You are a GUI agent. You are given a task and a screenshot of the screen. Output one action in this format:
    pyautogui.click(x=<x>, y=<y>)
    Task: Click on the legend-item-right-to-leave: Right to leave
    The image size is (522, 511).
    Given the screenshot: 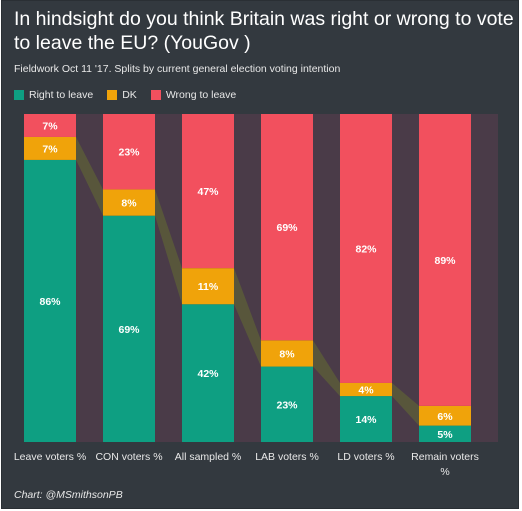 What is the action you would take?
    pyautogui.click(x=53, y=95)
    